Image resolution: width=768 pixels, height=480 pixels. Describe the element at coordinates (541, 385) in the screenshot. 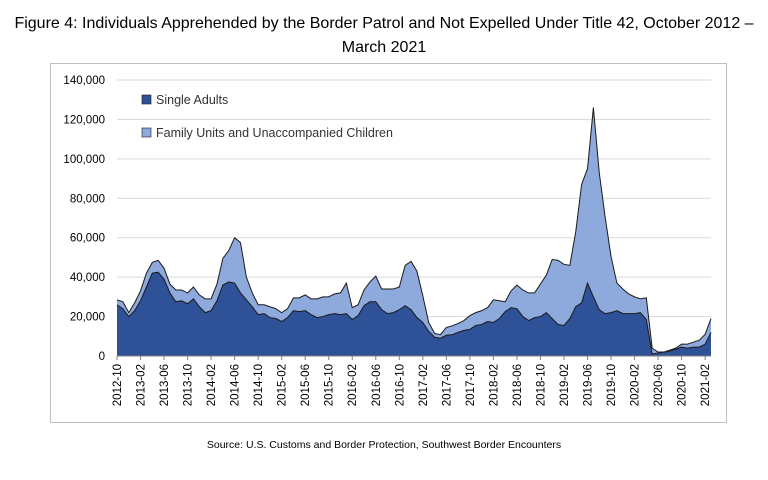

I see `x-tick-label: 2018-10` at that location.